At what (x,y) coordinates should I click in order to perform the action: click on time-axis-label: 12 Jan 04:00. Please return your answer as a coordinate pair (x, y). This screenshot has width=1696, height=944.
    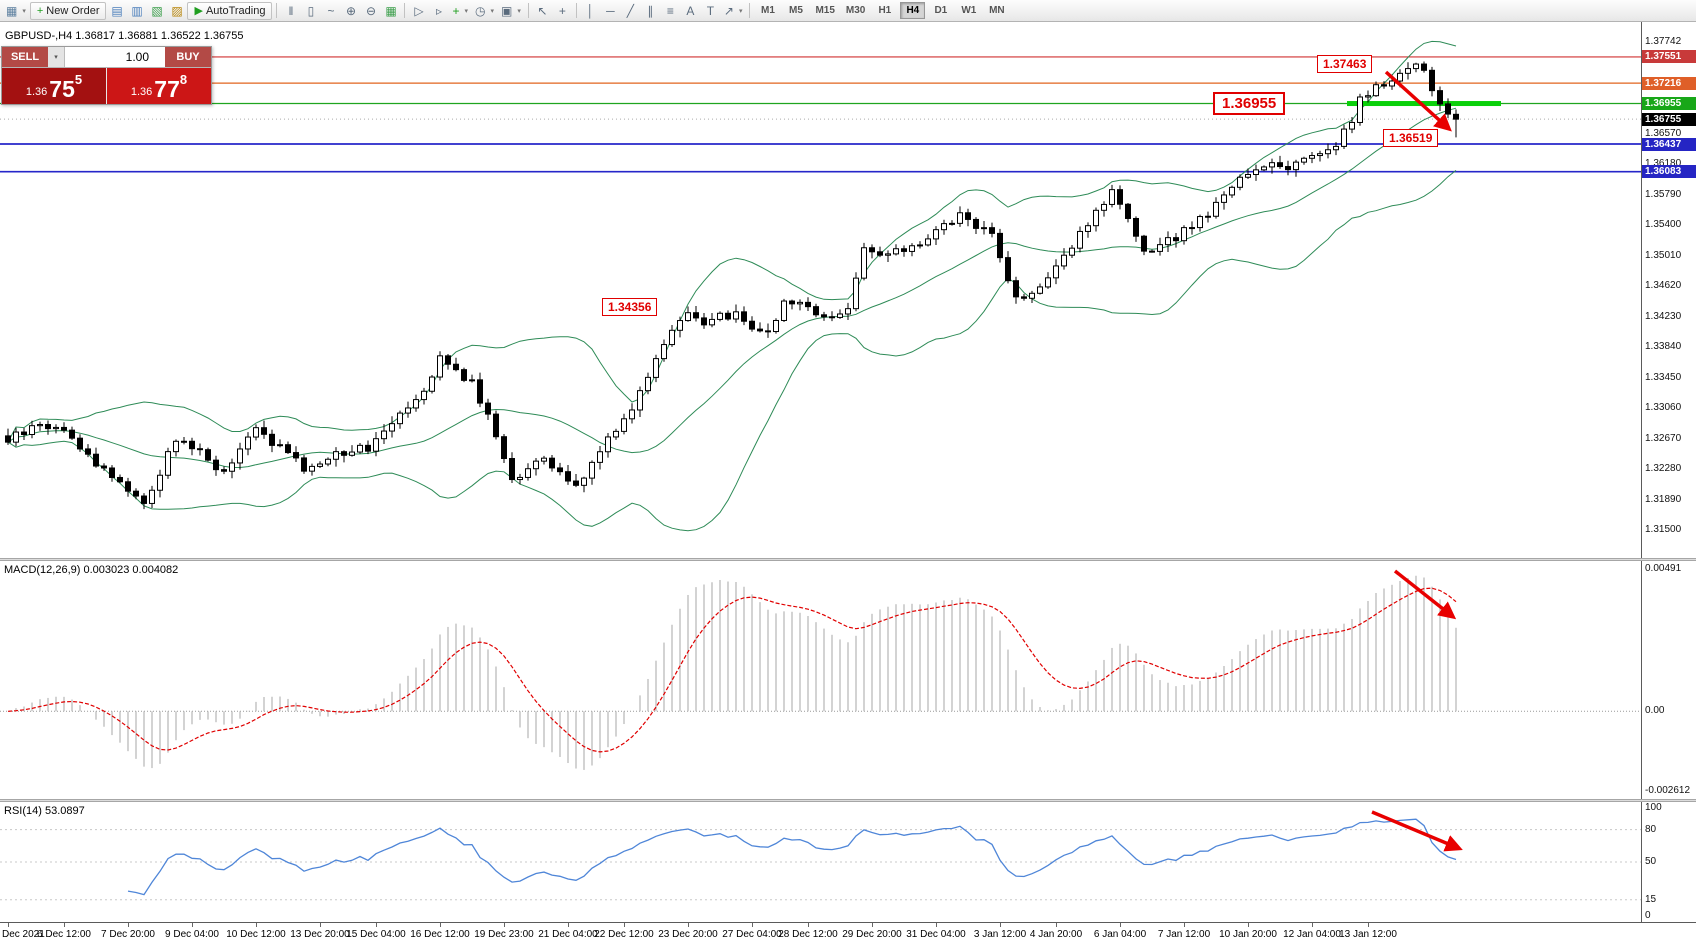
    Looking at the image, I should click on (1312, 934).